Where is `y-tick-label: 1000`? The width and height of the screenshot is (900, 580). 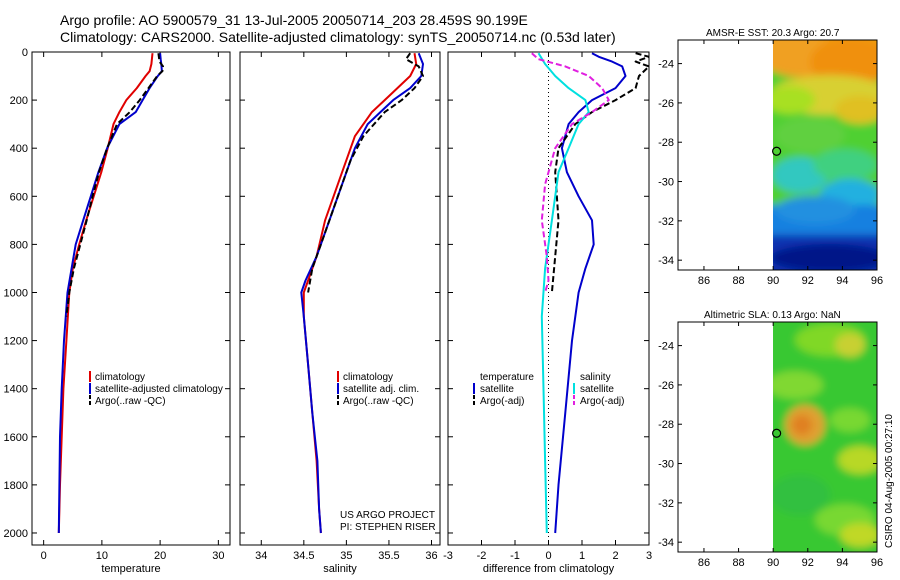
y-tick-label: 1000 is located at coordinates (16, 293).